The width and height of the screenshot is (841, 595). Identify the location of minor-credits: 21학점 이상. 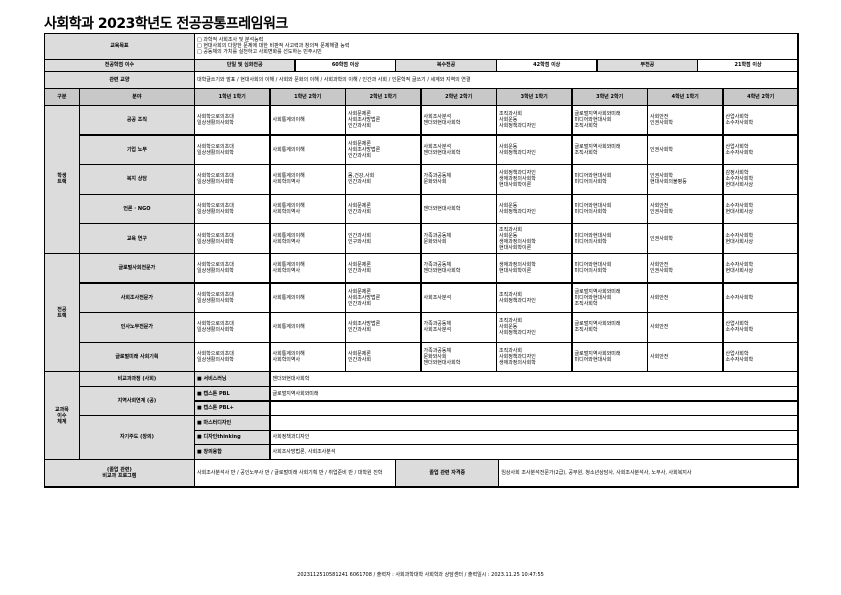
(748, 65).